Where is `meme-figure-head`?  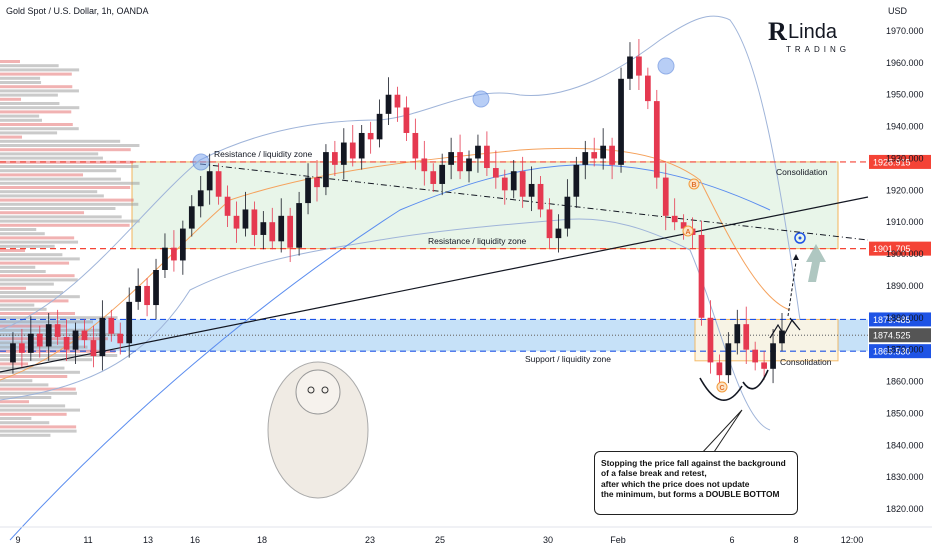
meme-figure-head is located at coordinates (318, 392).